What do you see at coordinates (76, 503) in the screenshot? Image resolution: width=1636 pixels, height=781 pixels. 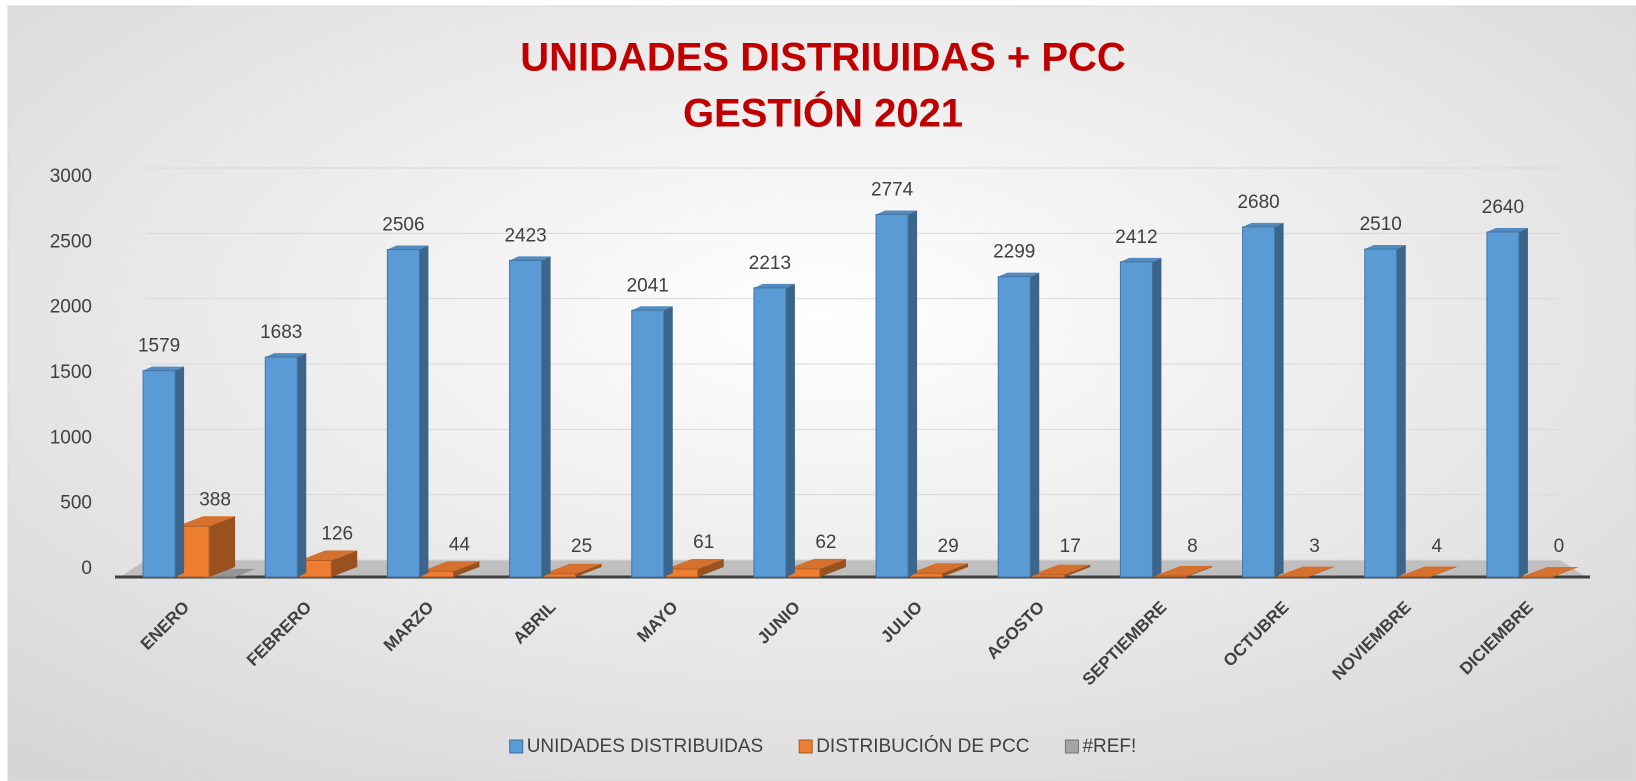 I see `y-tick-label: 500` at bounding box center [76, 503].